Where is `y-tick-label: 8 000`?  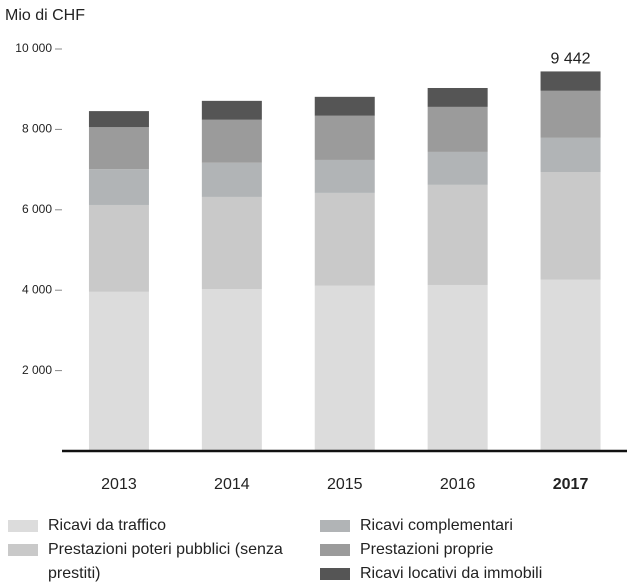 y-tick-label: 8 000 is located at coordinates (37, 129).